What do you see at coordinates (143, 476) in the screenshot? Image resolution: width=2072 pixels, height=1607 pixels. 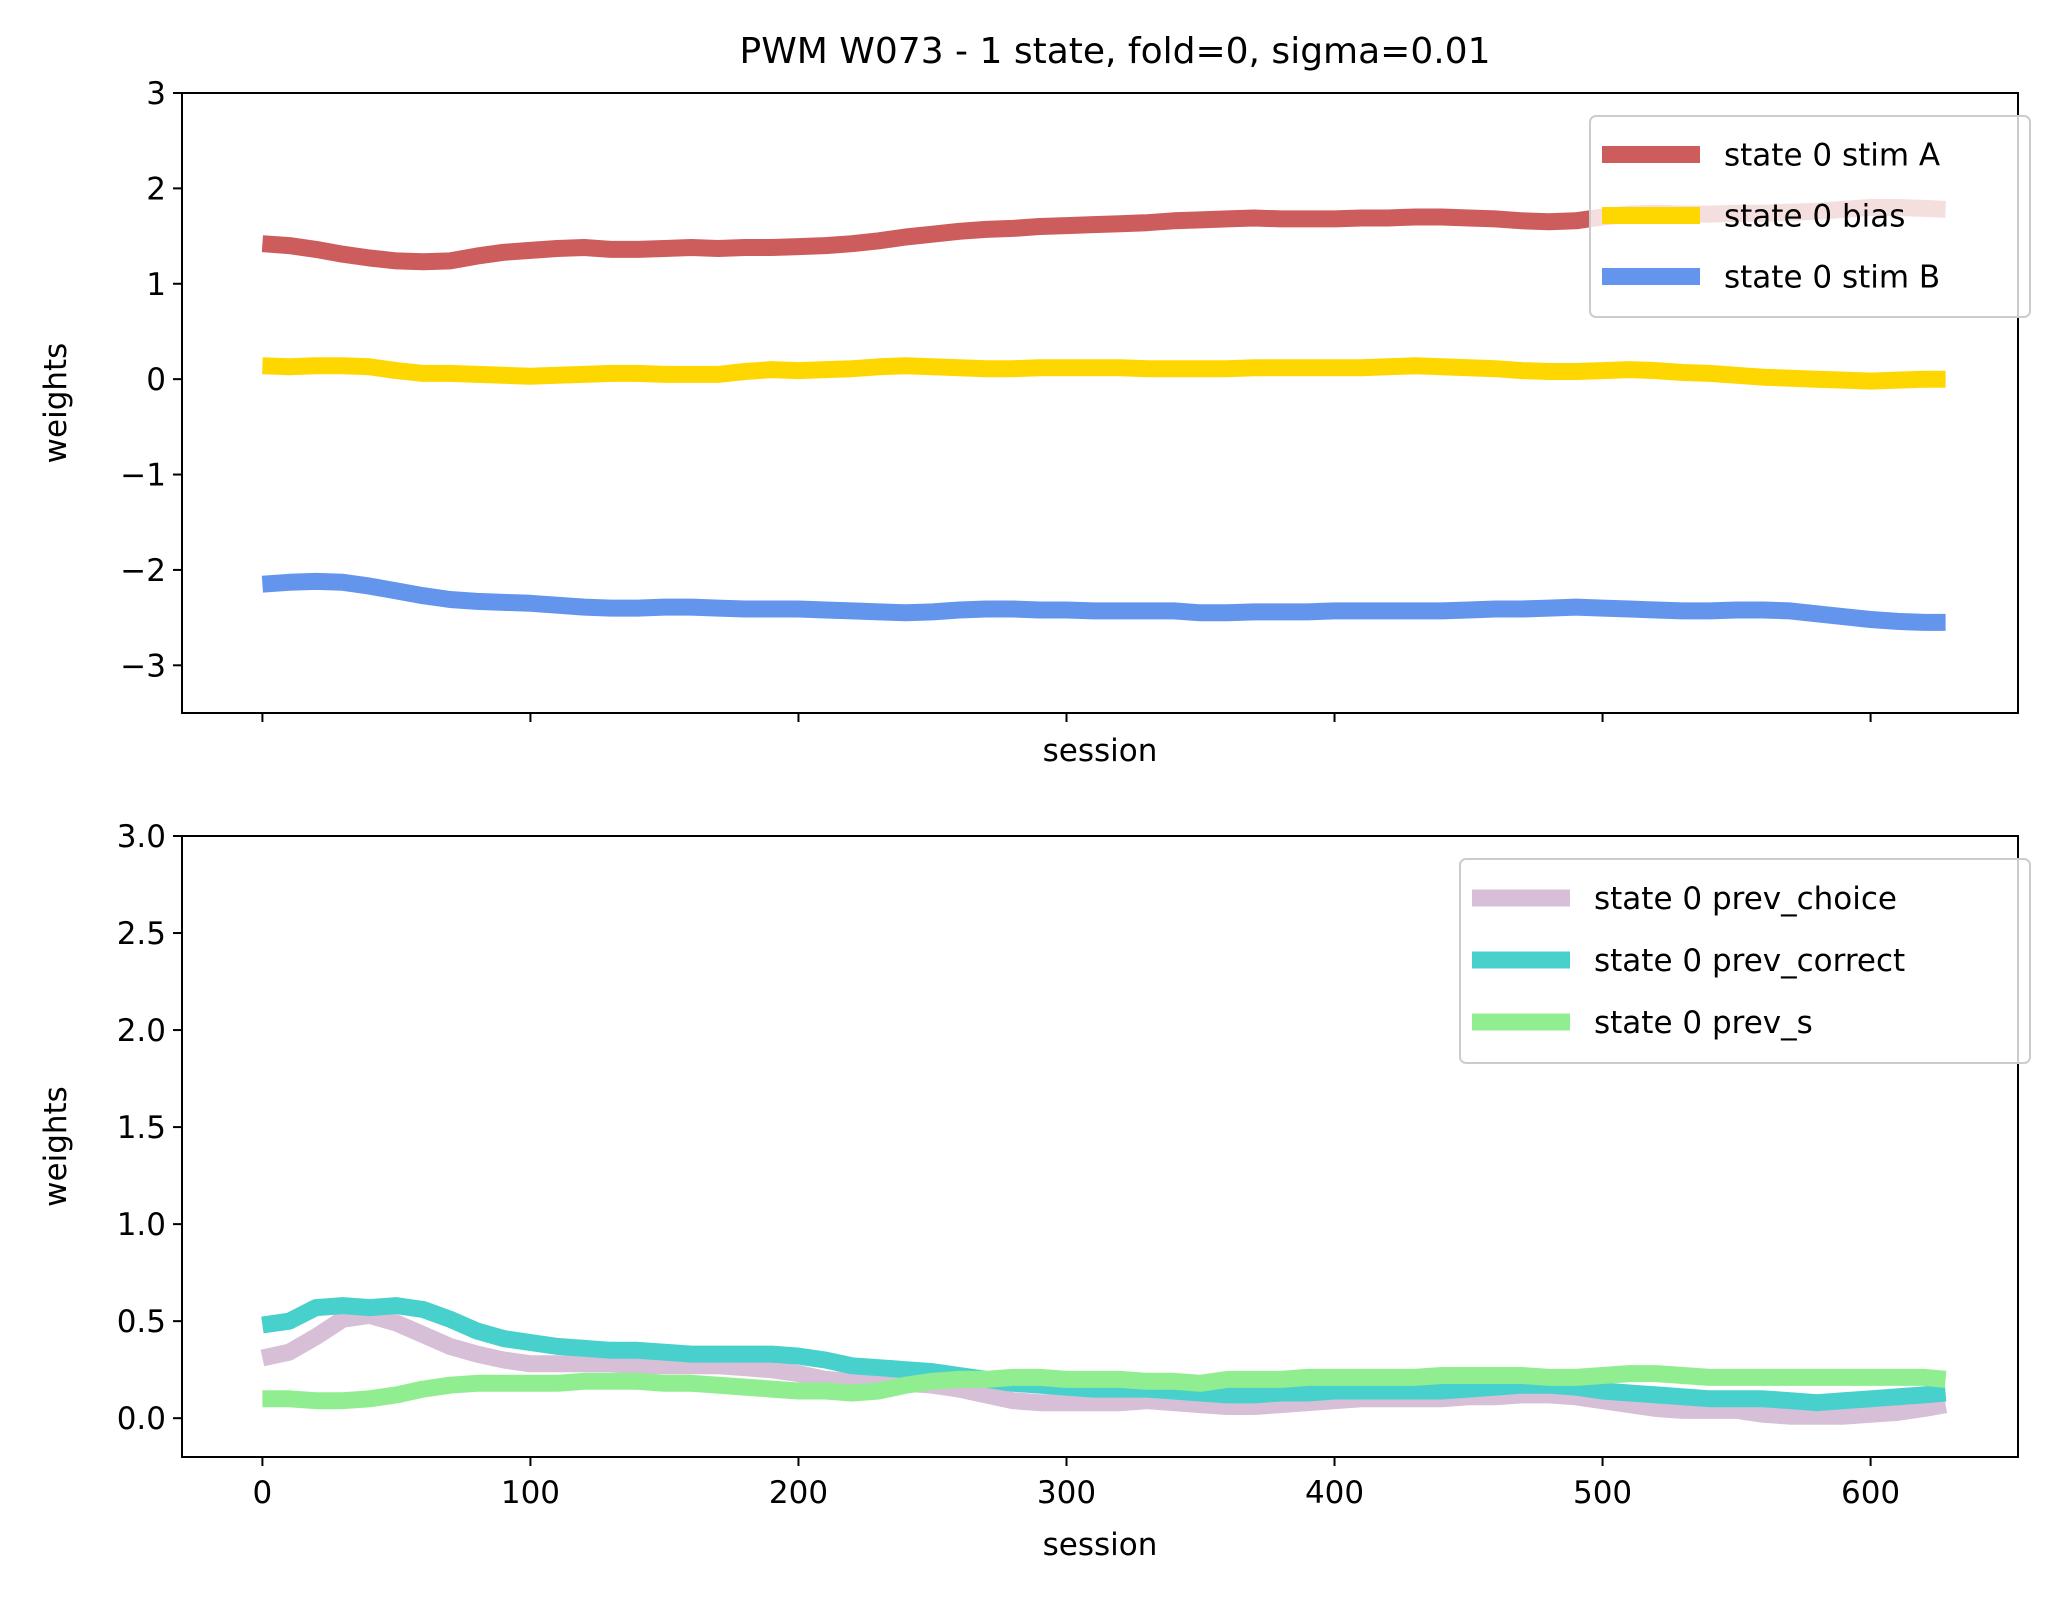 I see `y-tick-label: −1` at bounding box center [143, 476].